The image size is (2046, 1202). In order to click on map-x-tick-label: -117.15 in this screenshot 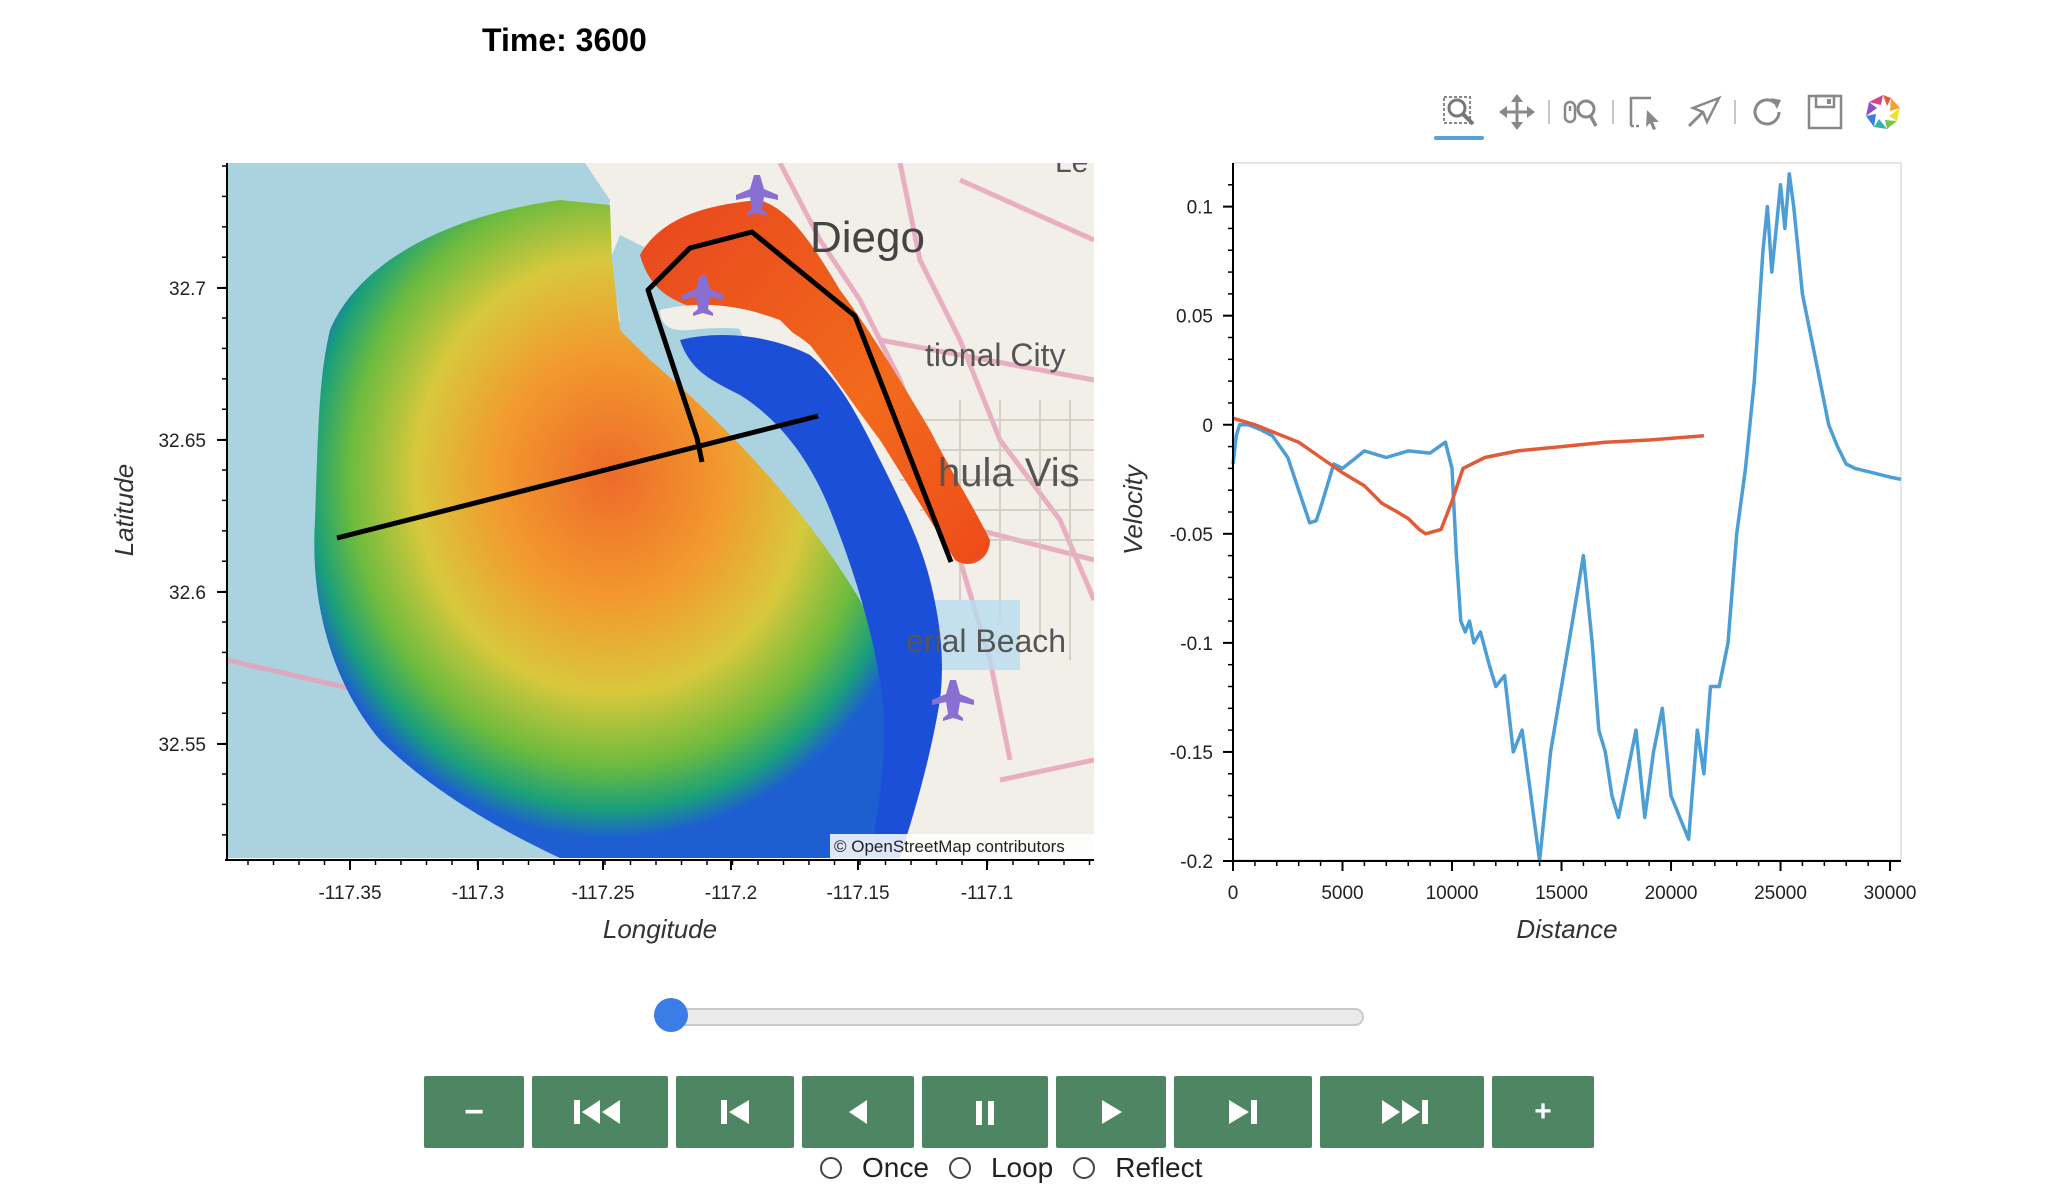, I will do `click(857, 893)`.